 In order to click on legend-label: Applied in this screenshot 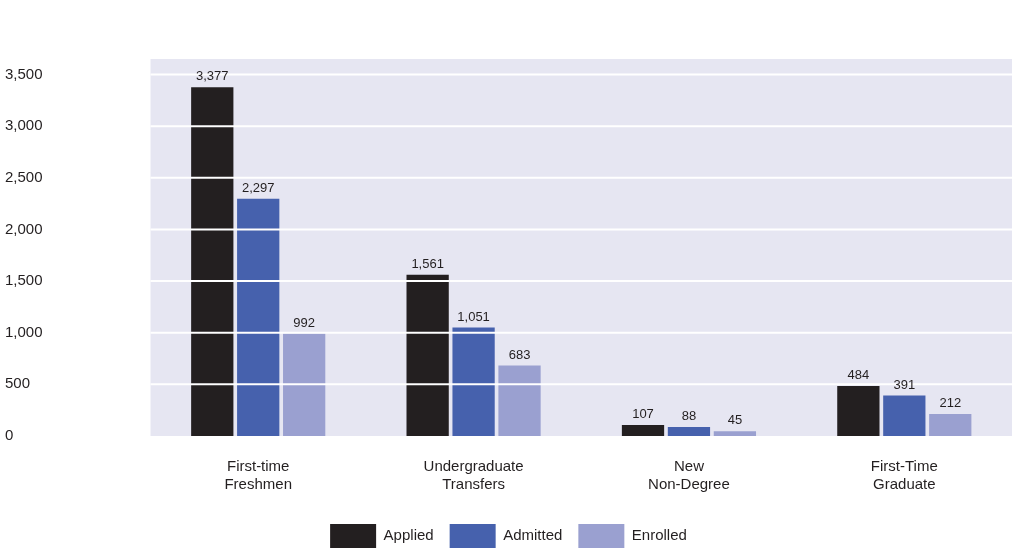, I will do `click(408, 535)`.